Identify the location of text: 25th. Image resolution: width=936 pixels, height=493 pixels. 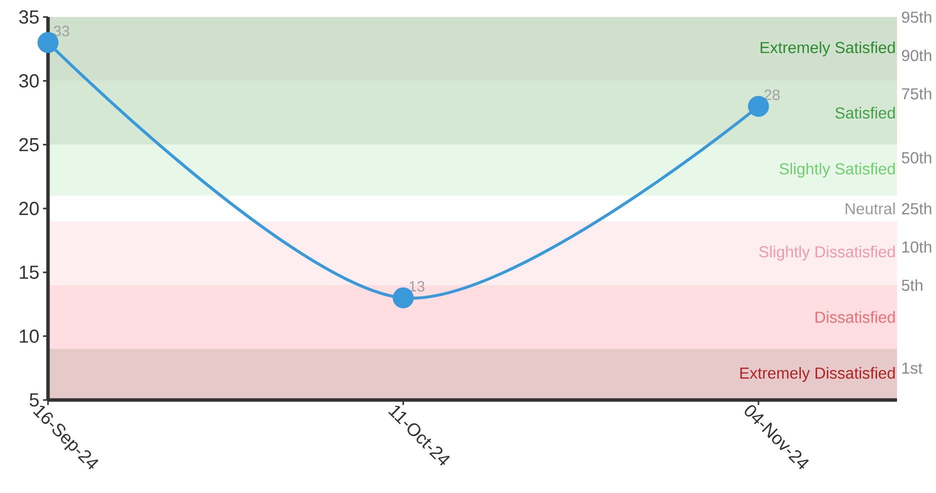
(917, 208).